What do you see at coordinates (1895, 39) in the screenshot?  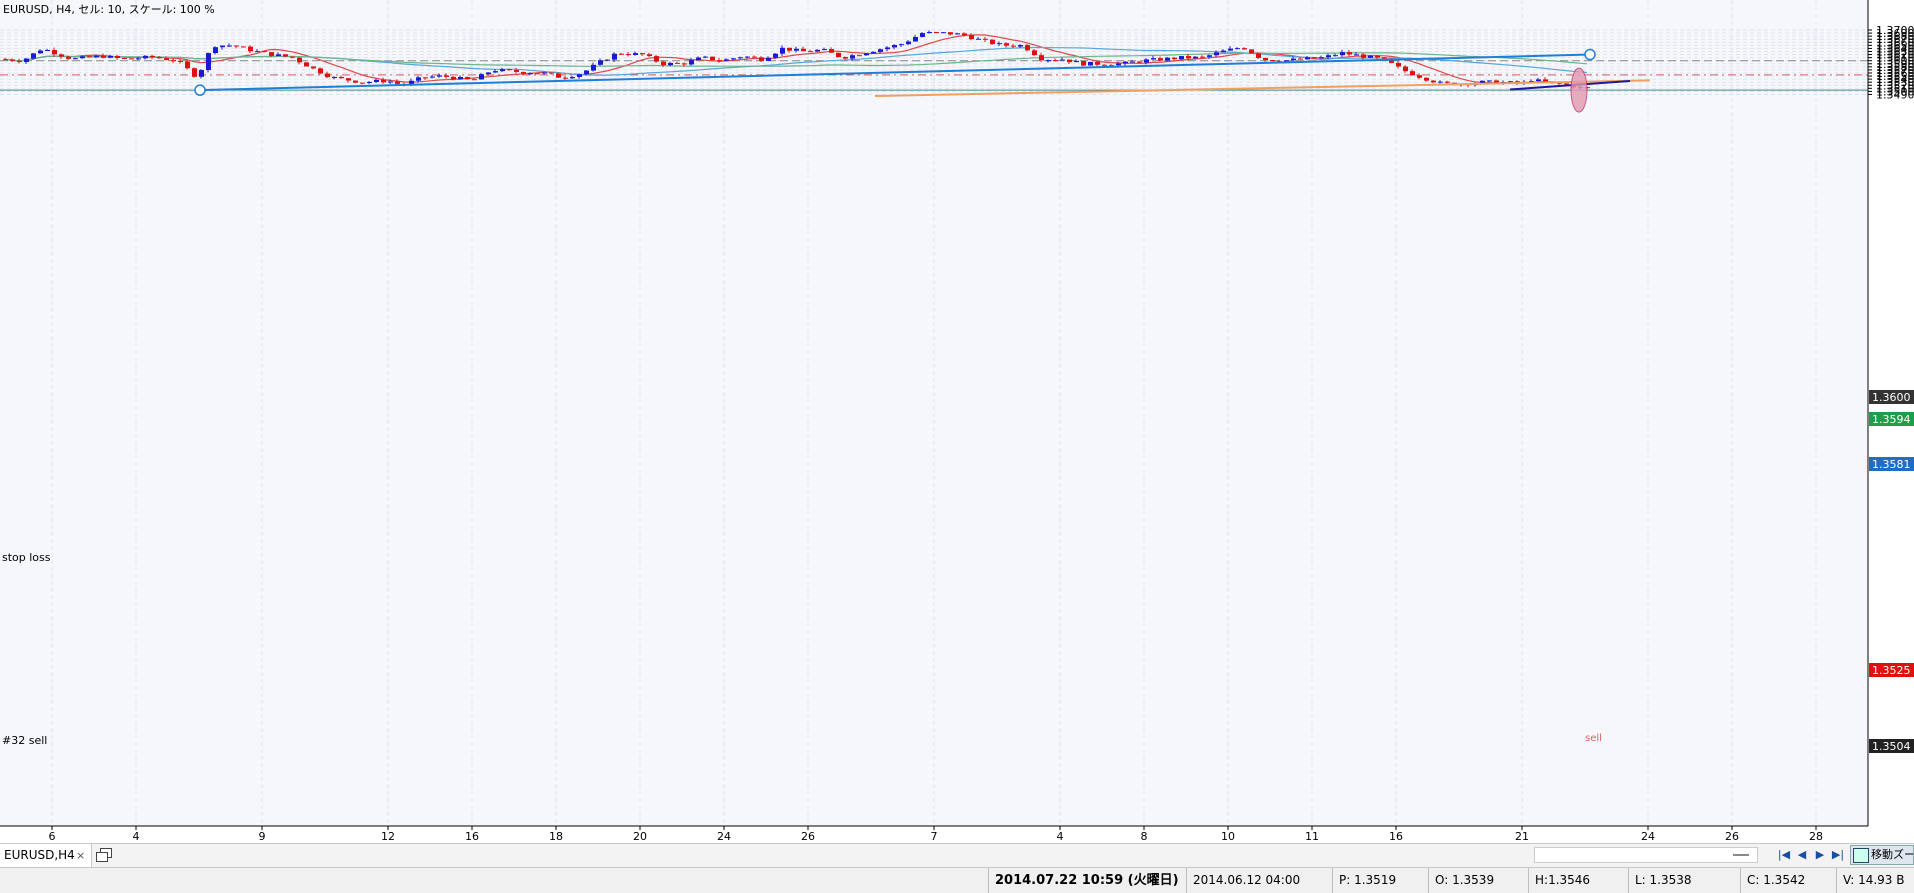 I see `price-tick-label: 1.3670` at bounding box center [1895, 39].